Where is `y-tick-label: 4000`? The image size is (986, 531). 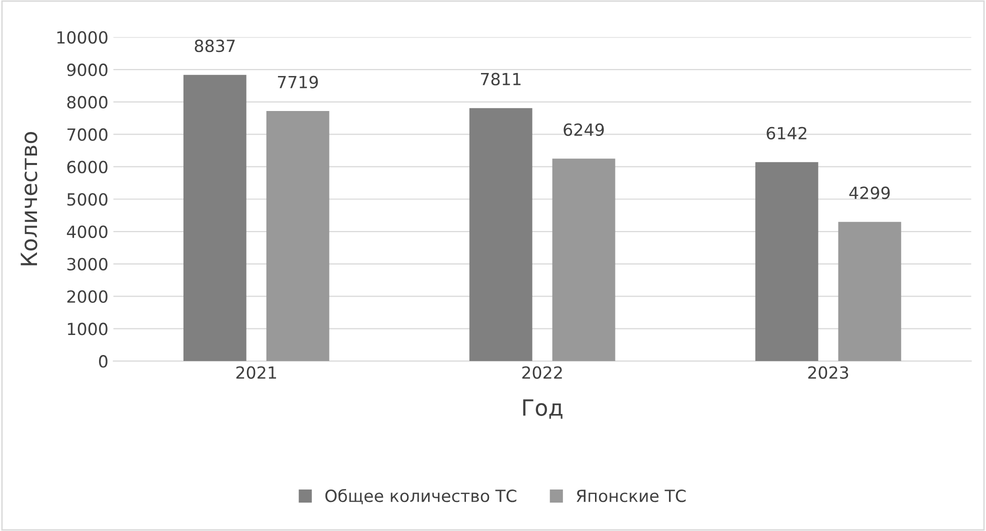 y-tick-label: 4000 is located at coordinates (87, 231).